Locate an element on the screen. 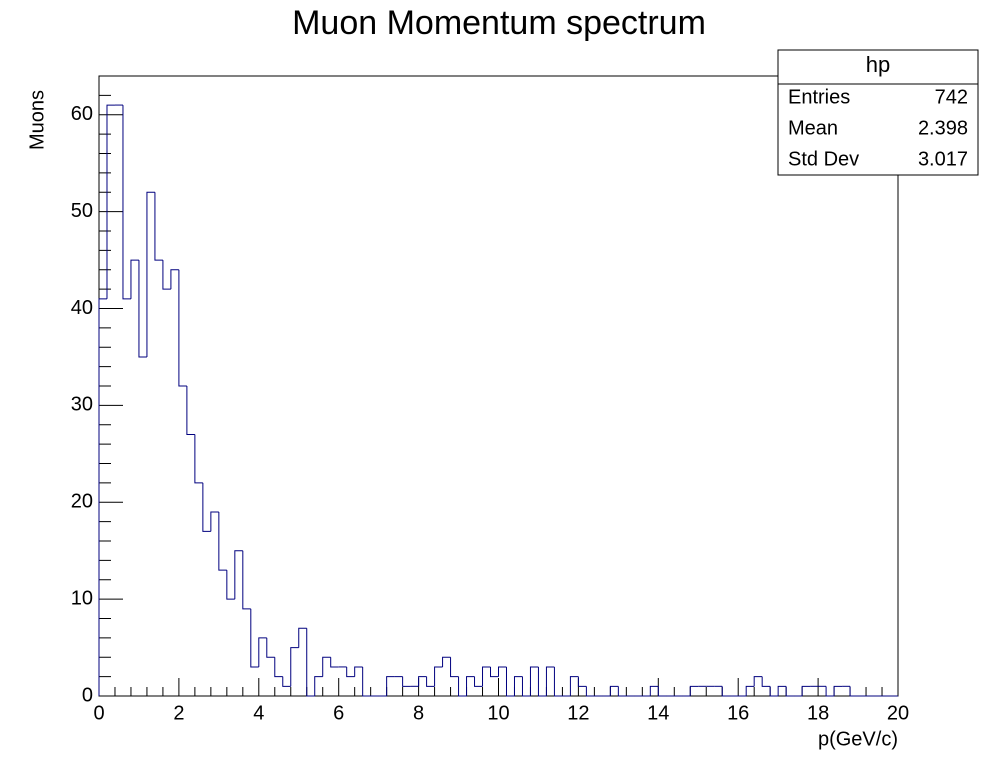  x-tick-label: 6 is located at coordinates (338, 713).